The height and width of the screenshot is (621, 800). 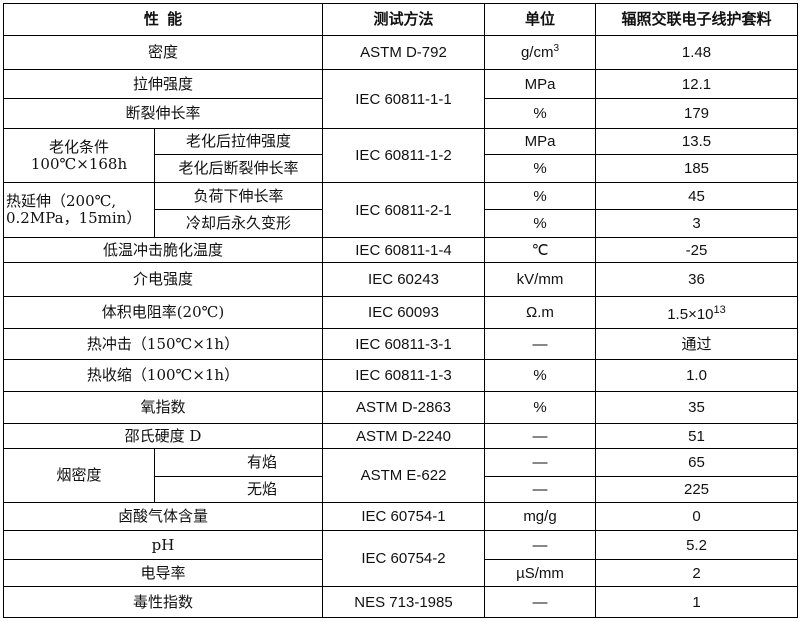 What do you see at coordinates (163, 250) in the screenshot?
I see `property-cell: 低温冲击脆化温度` at bounding box center [163, 250].